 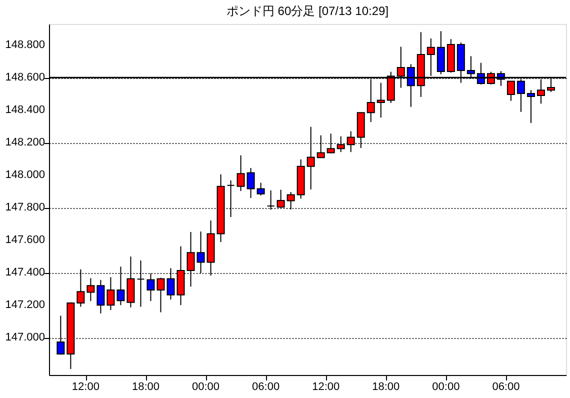 What do you see at coordinates (25, 272) in the screenshot?
I see `y-tick-label: 147.400` at bounding box center [25, 272].